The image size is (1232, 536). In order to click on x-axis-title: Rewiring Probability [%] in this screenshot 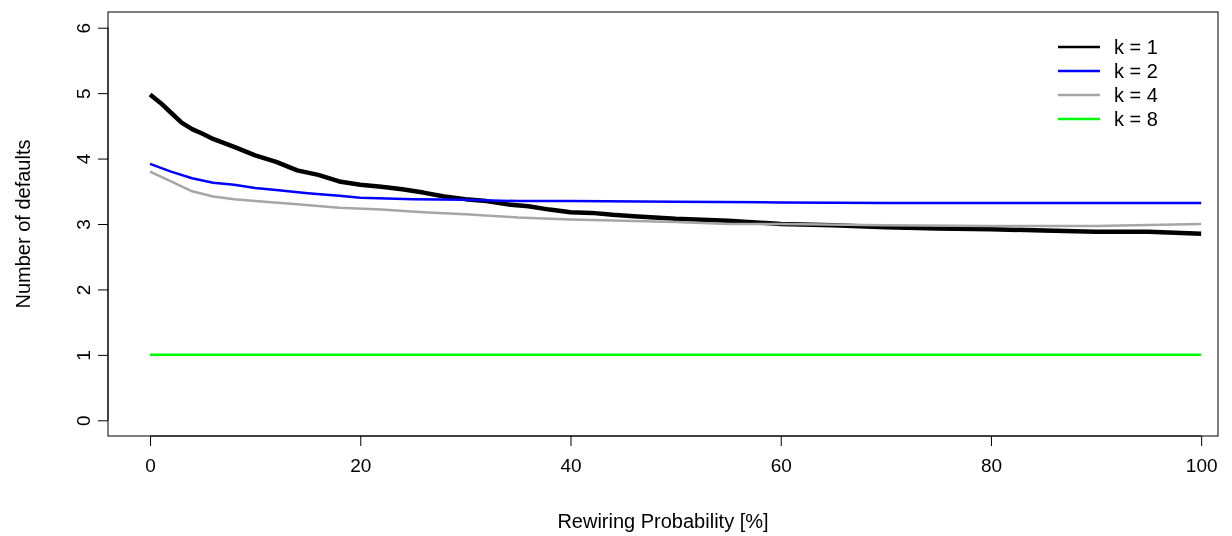, I will do `click(663, 521)`.